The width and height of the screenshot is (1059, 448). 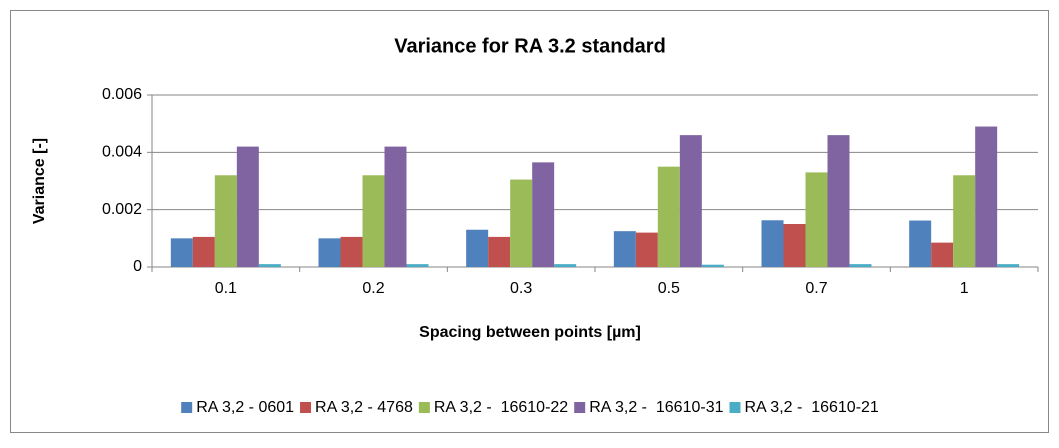 I want to click on legend-label: RA 3,2 - 4768, so click(x=364, y=407).